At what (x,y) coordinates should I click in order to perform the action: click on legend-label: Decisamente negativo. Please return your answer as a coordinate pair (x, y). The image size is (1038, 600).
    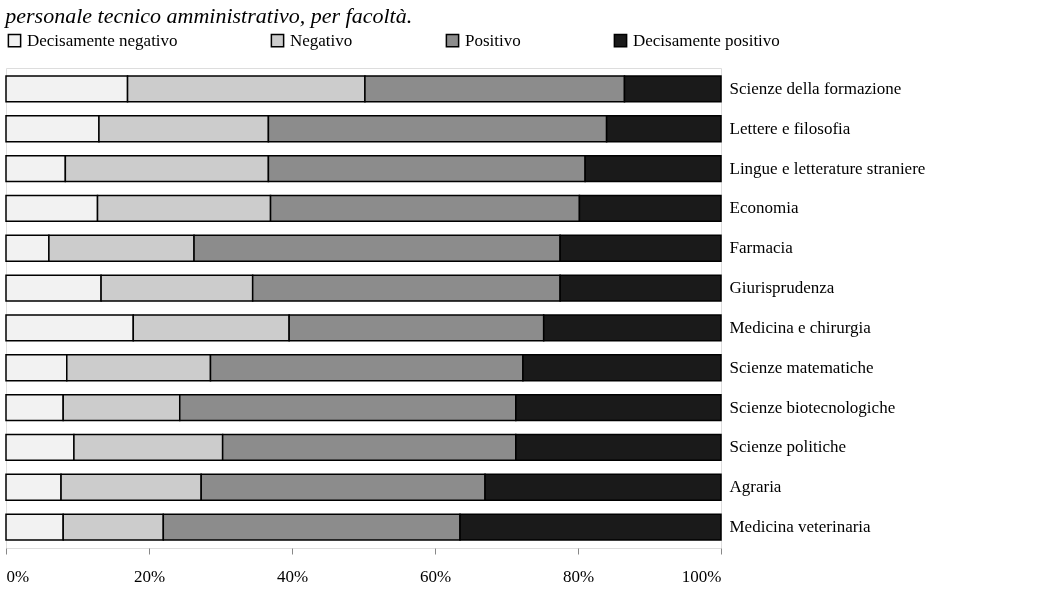
    Looking at the image, I should click on (102, 40).